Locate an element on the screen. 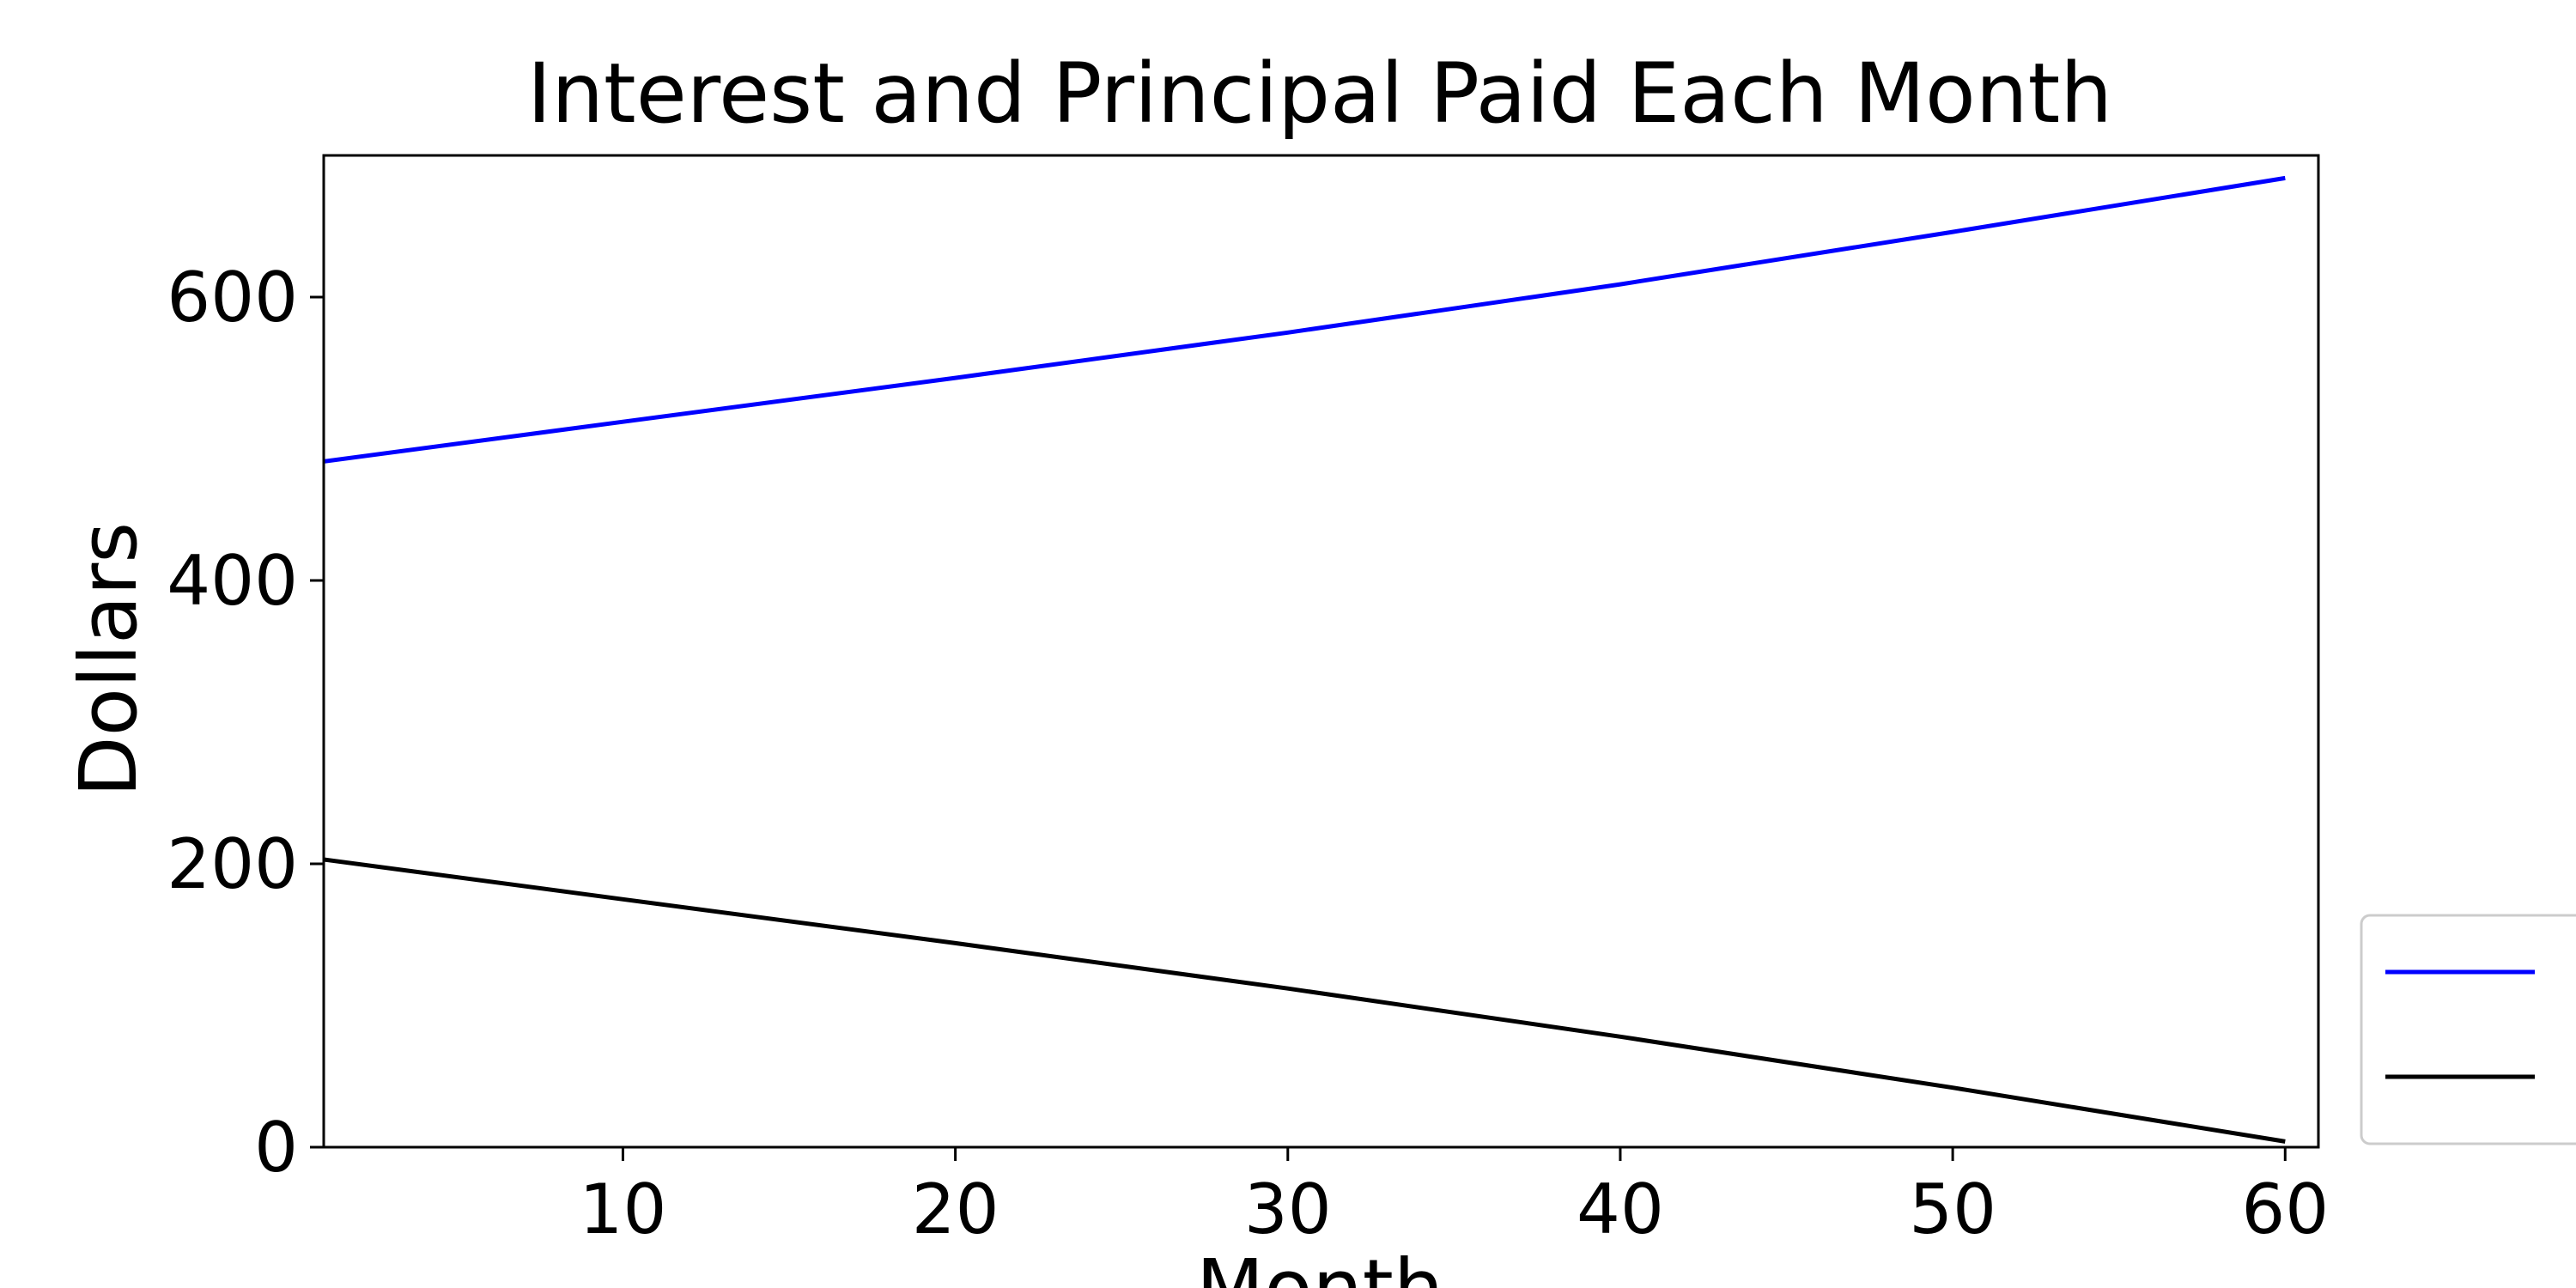 This screenshot has height=1288, width=2576. chart-title: Interest and Principal Paid Each Month is located at coordinates (1319, 94).